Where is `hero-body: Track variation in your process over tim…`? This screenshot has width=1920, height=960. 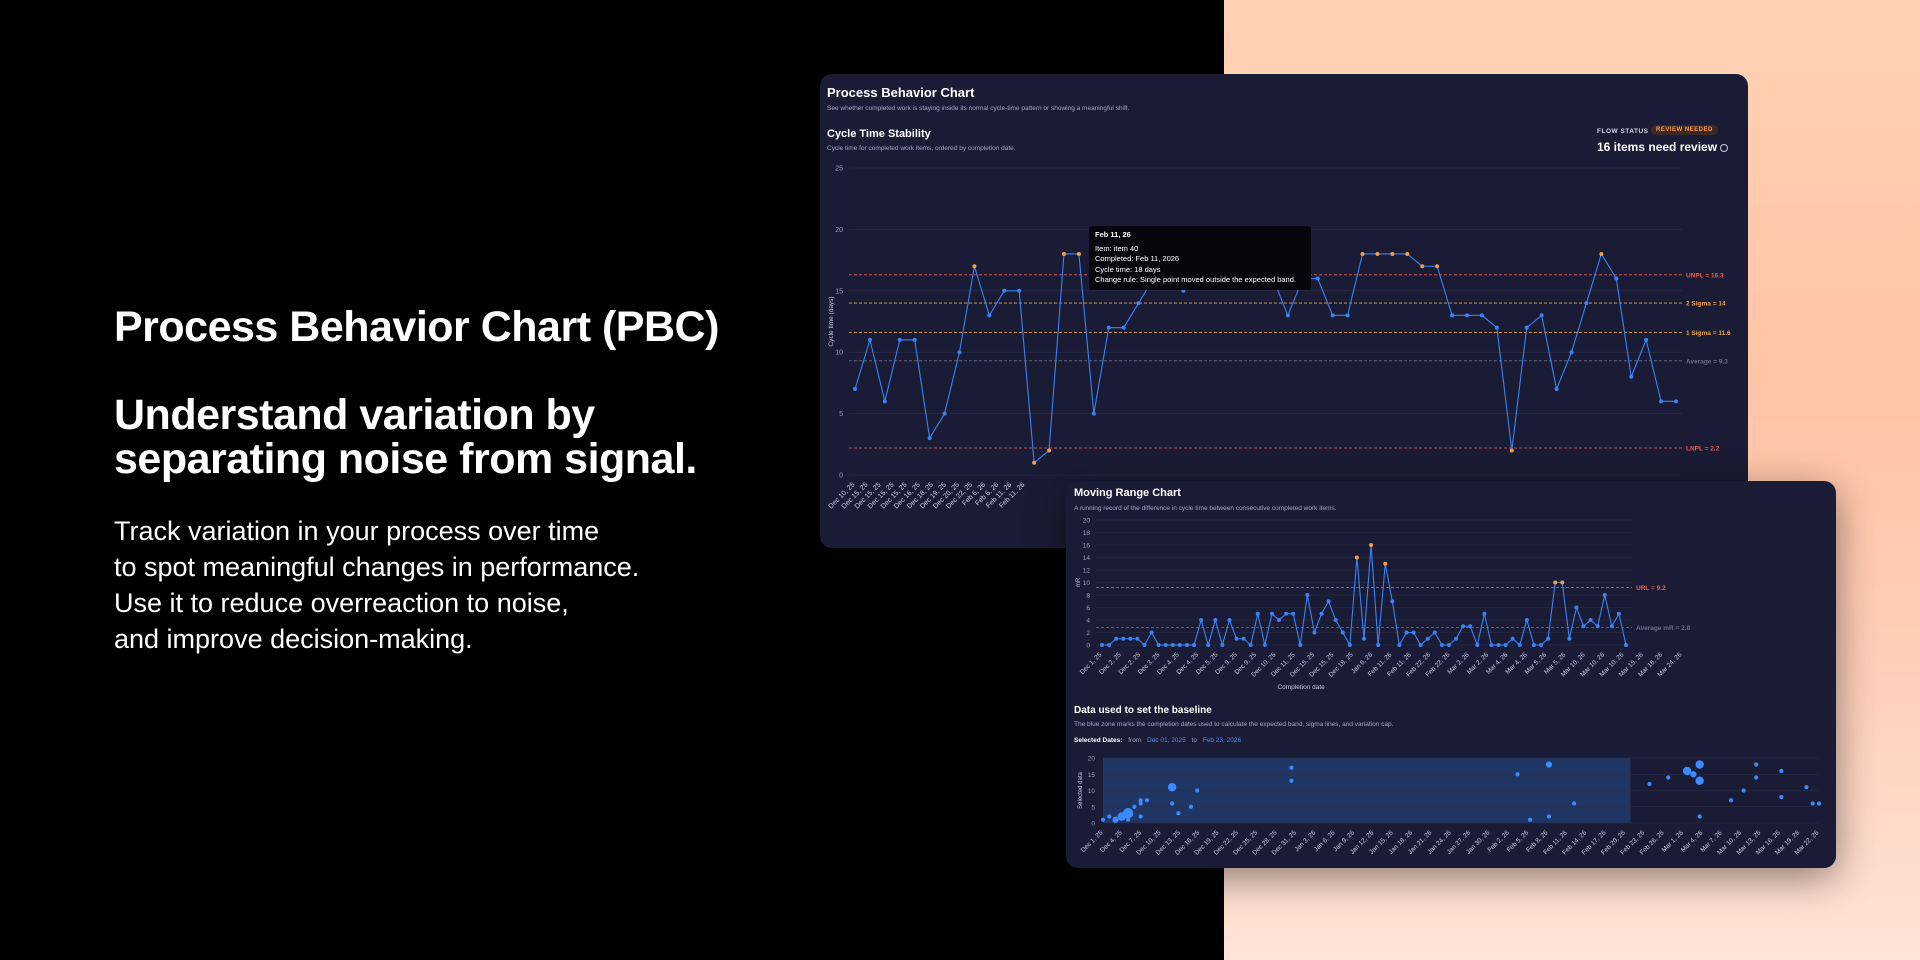 hero-body: Track variation in your process over tim… is located at coordinates (434, 585).